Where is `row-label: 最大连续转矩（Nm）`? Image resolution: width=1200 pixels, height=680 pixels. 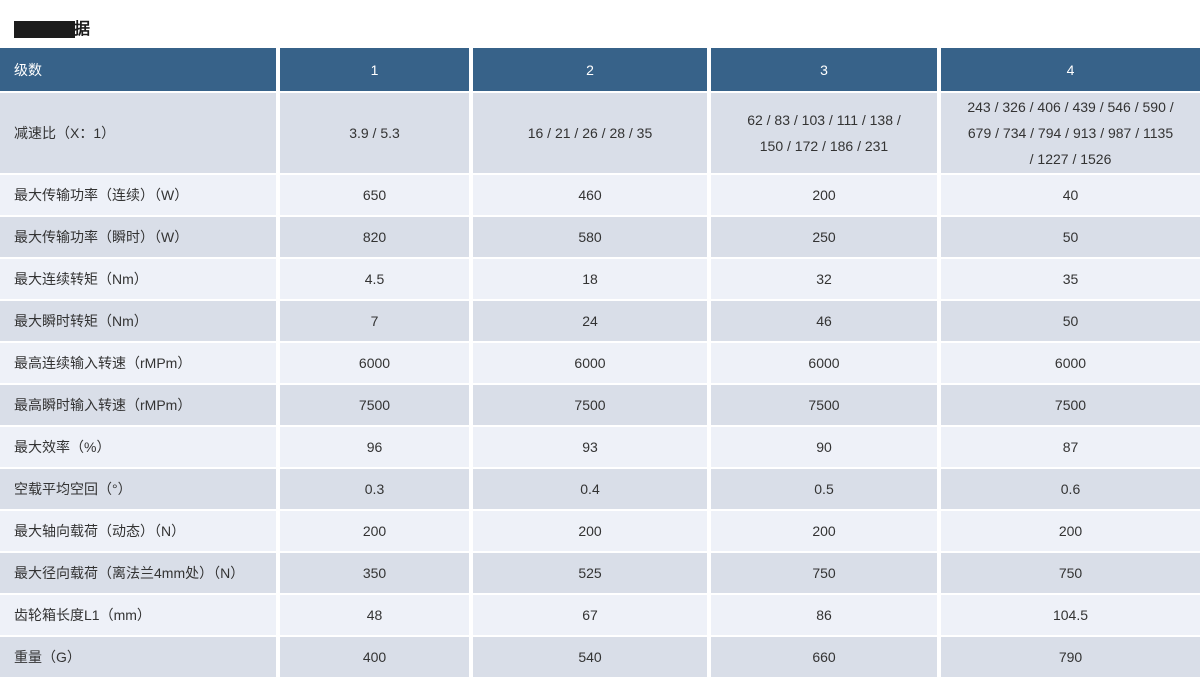
row-label: 最大连续转矩（Nm） is located at coordinates (138, 280).